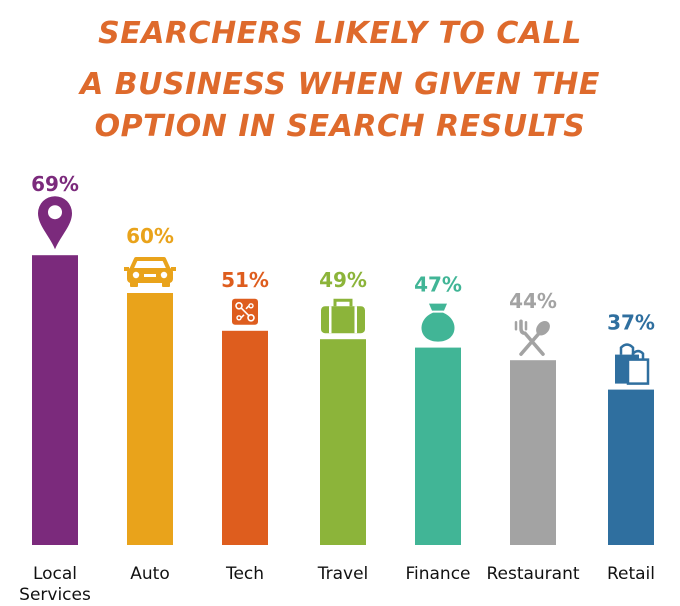  Describe the element at coordinates (631, 323) in the screenshot. I see `value-label-6: 37%` at that location.